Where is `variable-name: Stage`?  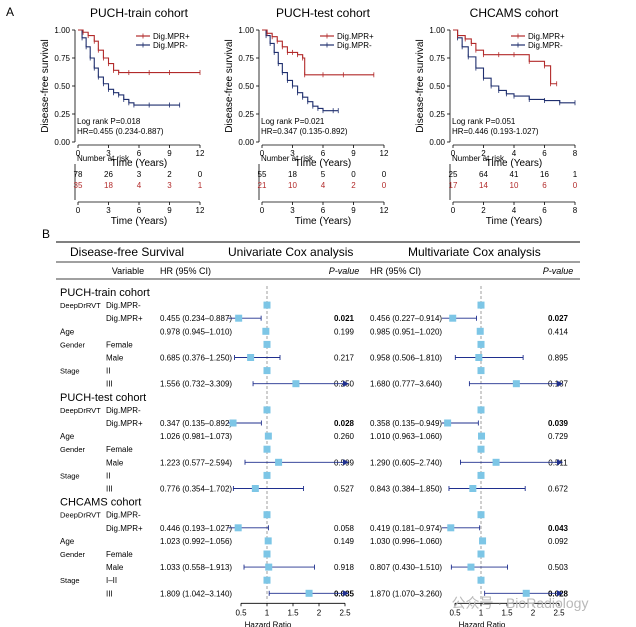 variable-name: Stage is located at coordinates (70, 580).